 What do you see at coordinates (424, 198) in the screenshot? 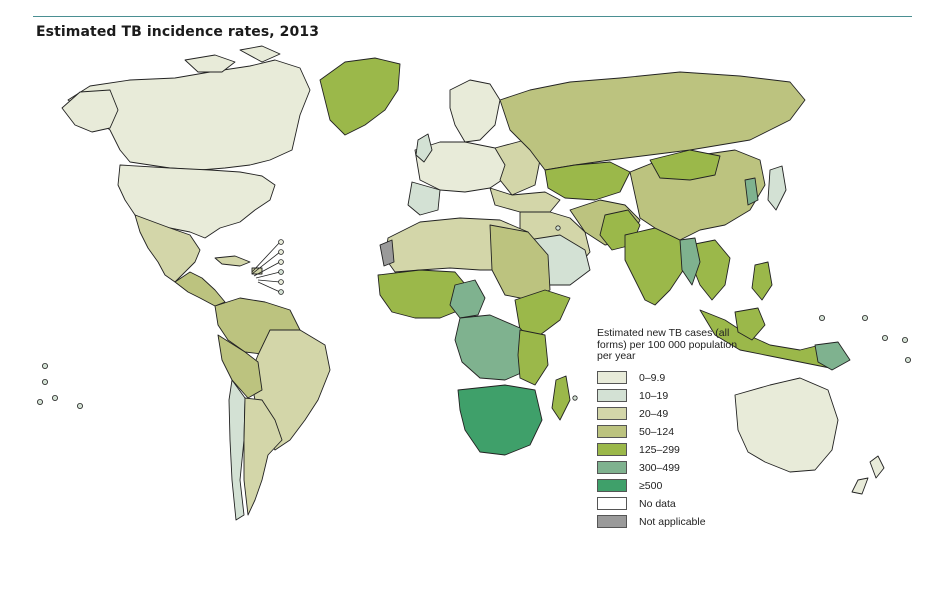
I see `region-iberia` at bounding box center [424, 198].